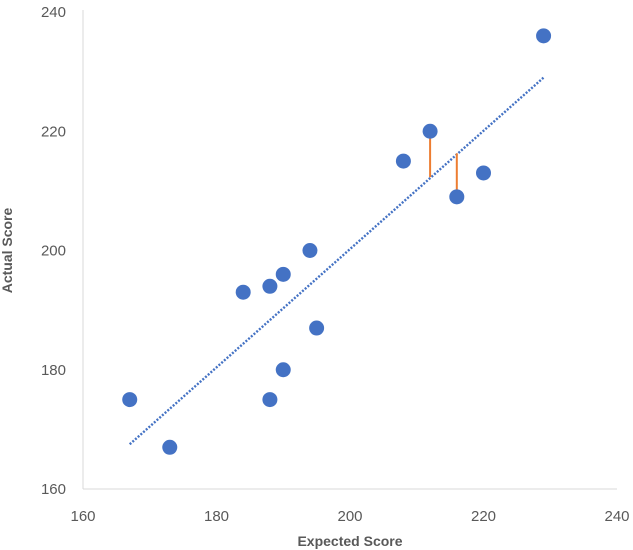 Image resolution: width=633 pixels, height=550 pixels. What do you see at coordinates (53, 131) in the screenshot?
I see `y-tick-label: 220` at bounding box center [53, 131].